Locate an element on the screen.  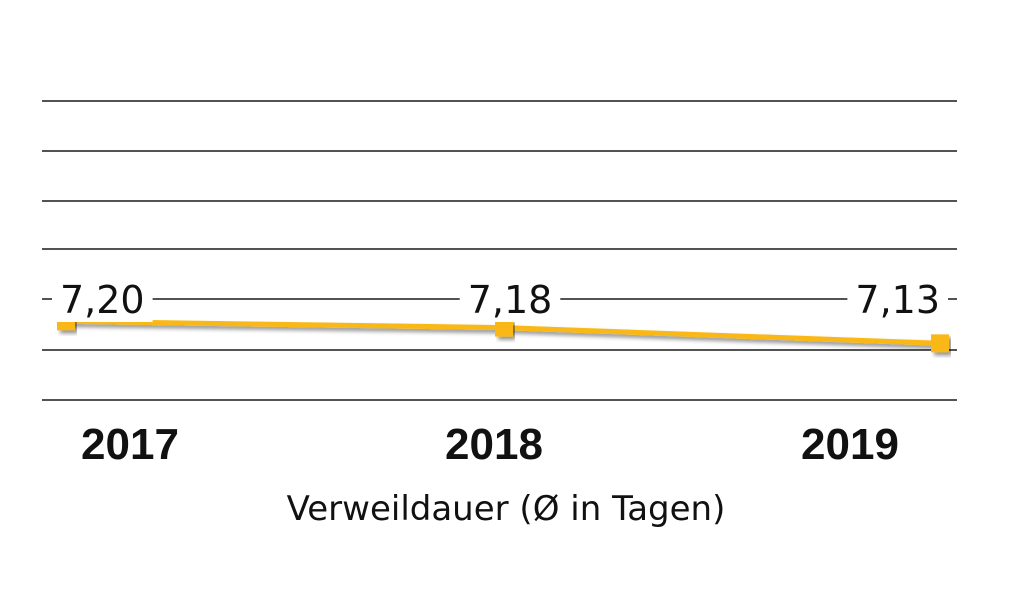
data-label-bg-2017 is located at coordinates (102, 300).